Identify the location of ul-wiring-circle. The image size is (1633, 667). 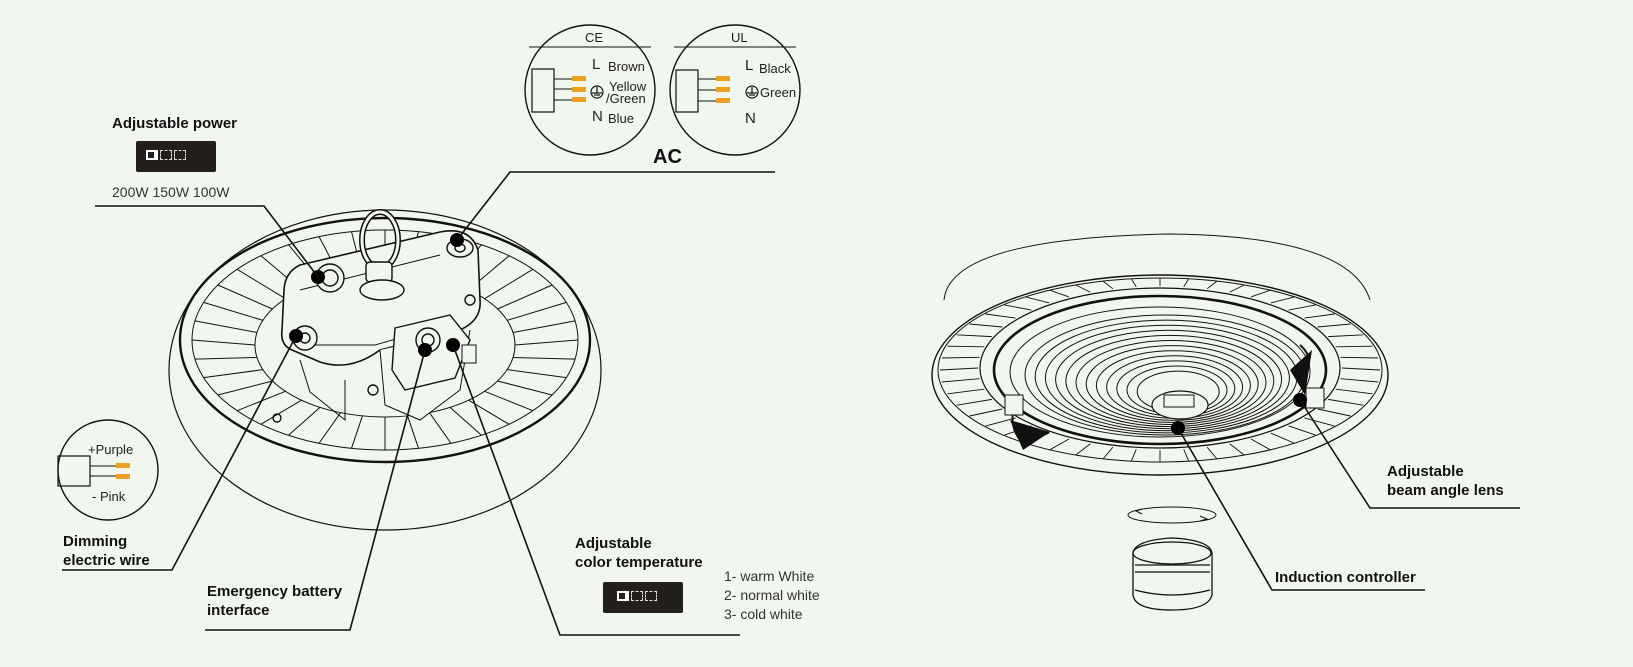
(735, 90).